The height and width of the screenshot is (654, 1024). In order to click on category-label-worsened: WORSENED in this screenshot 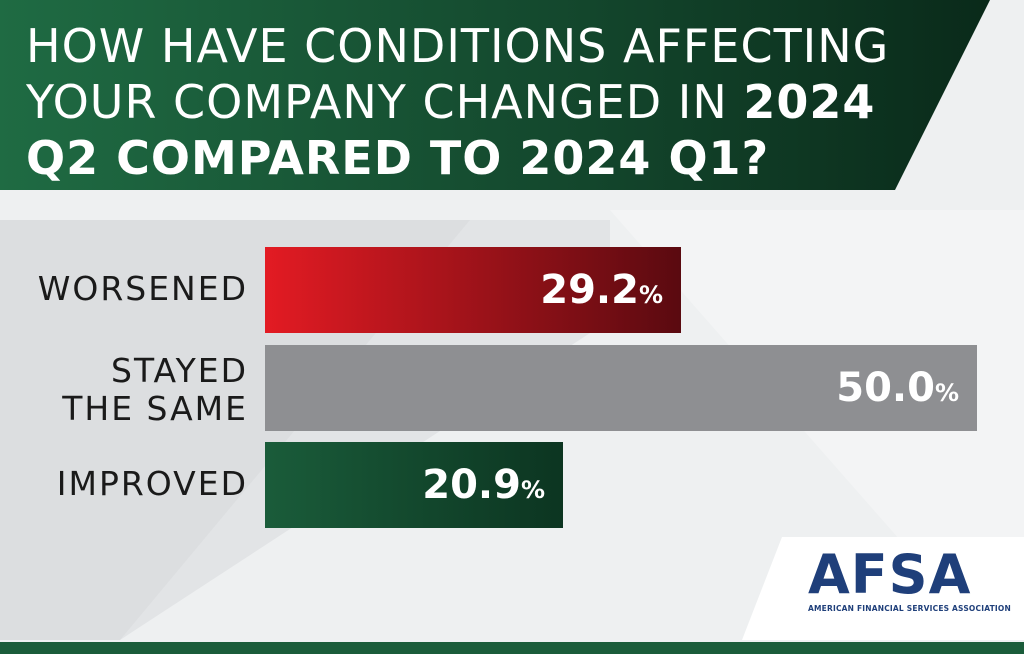, I will do `click(143, 289)`.